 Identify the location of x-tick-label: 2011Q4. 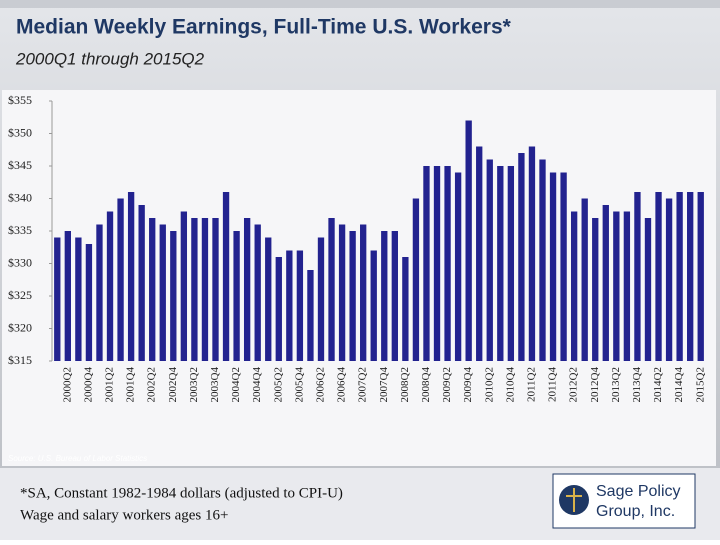
(553, 385).